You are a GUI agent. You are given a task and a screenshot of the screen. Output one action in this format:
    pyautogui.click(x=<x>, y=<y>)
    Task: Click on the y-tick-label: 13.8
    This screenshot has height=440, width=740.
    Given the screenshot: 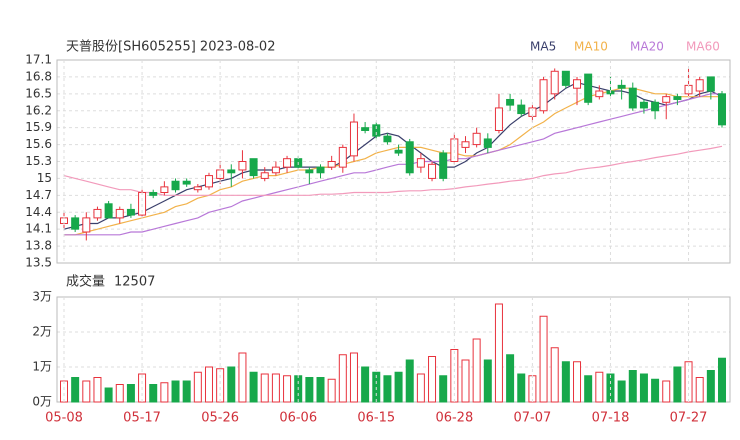 What is the action you would take?
    pyautogui.click(x=38, y=246)
    